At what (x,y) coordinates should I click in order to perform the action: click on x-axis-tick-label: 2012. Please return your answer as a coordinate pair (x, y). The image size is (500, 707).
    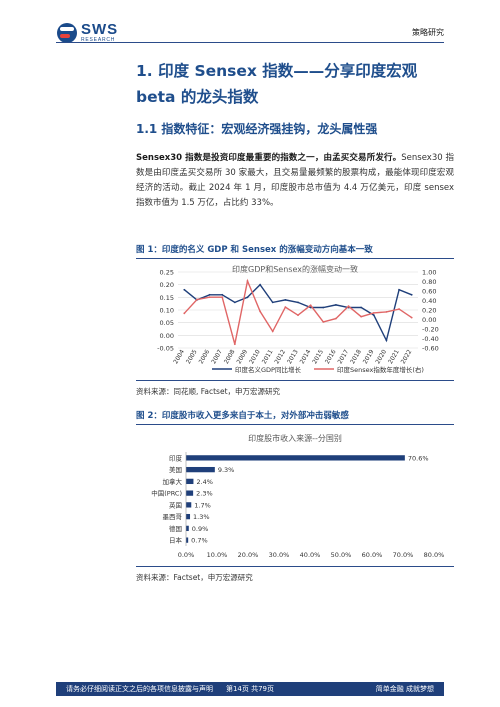
    Looking at the image, I should click on (280, 356).